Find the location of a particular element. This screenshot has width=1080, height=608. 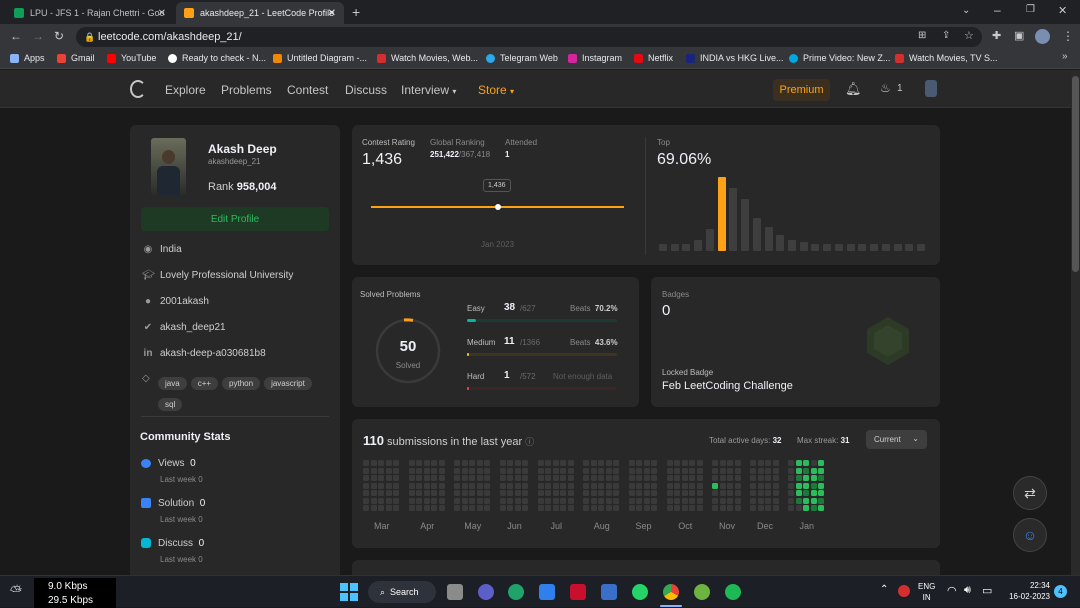

nav-discuss: Discuss is located at coordinates (366, 90).